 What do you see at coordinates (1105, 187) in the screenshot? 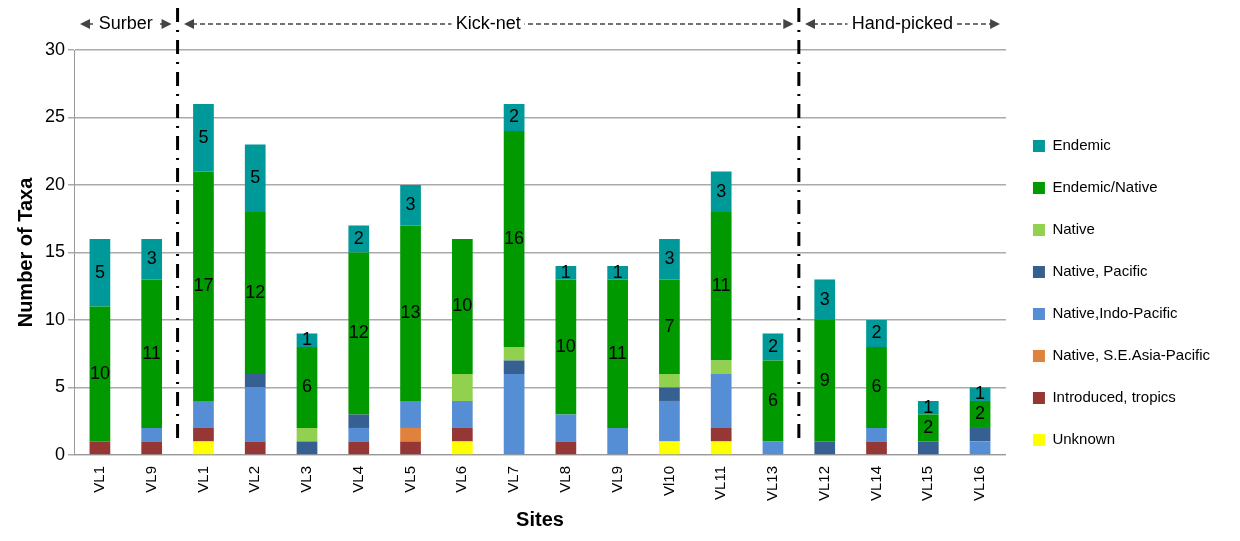
I see `legend-label: Endemic/Native` at bounding box center [1105, 187].